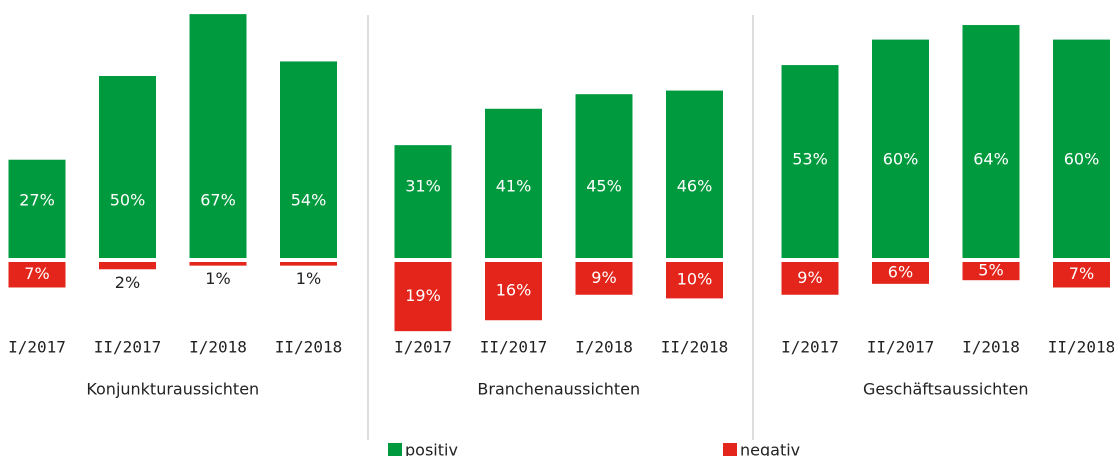 This screenshot has width=1114, height=456. I want to click on value-label: 67%, so click(218, 200).